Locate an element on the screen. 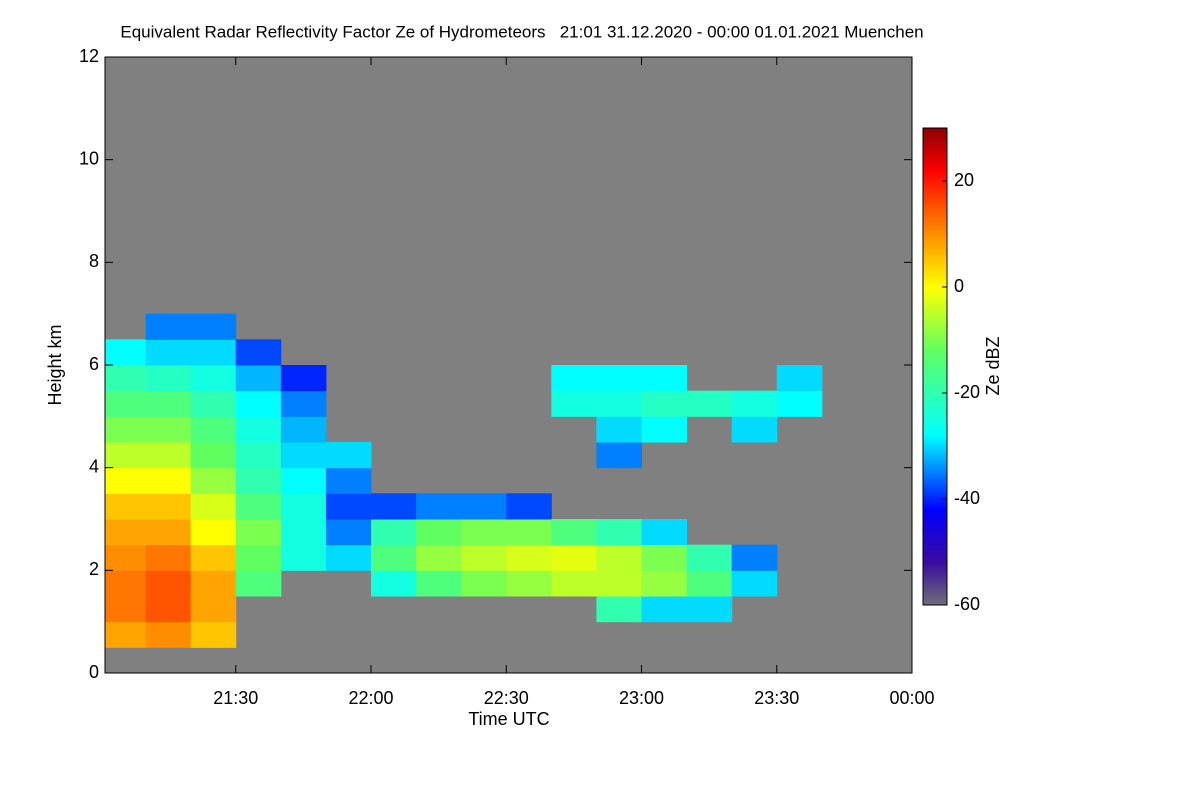 Image resolution: width=1200 pixels, height=800 pixels. colorbar-label: Ze dBZ is located at coordinates (993, 365).